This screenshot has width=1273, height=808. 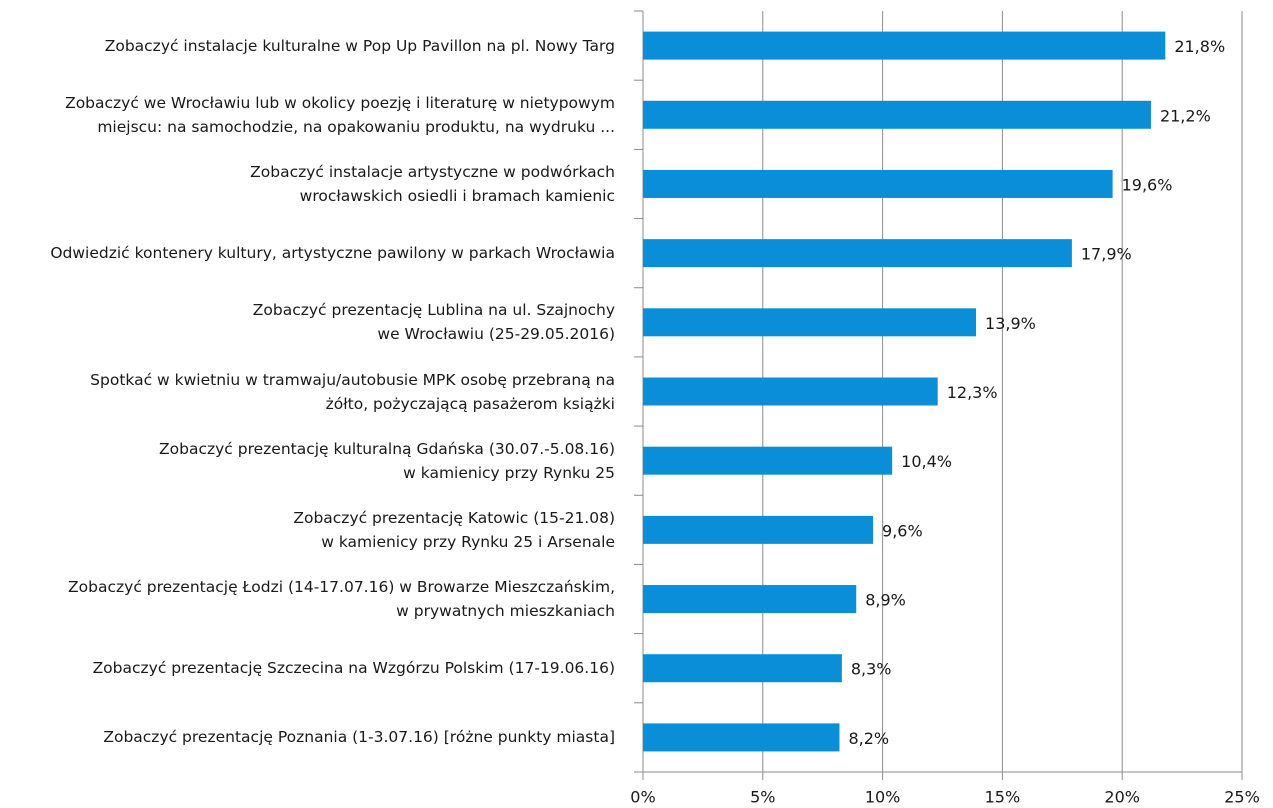 I want to click on x-tick-label: 10%, so click(x=883, y=797).